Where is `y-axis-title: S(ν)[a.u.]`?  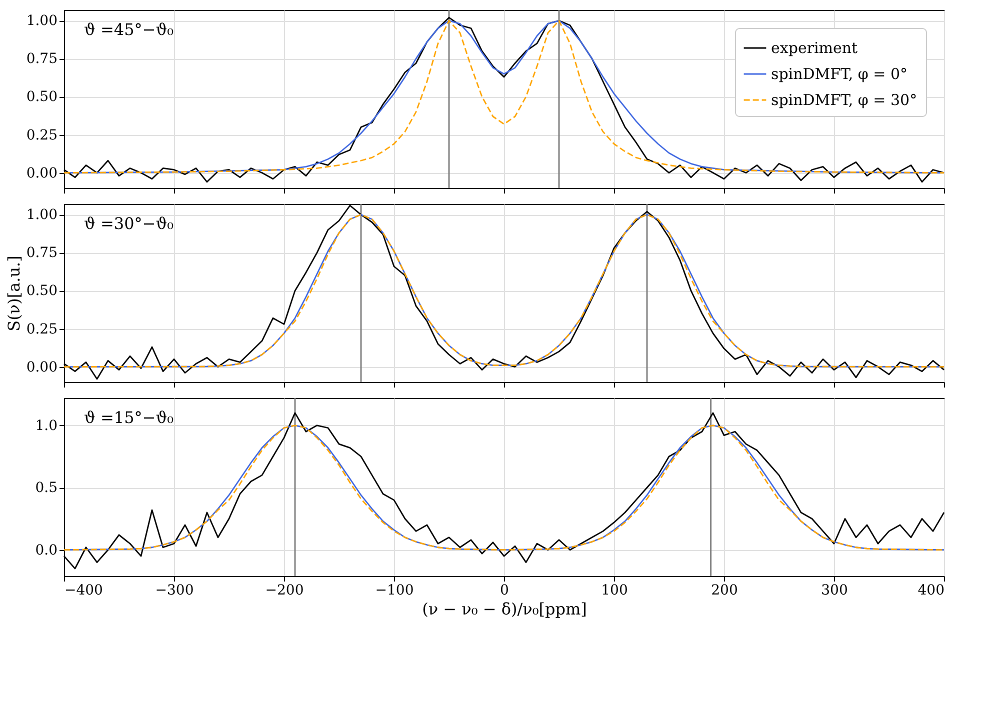 y-axis-title: S(ν)[a.u.] is located at coordinates (14, 294).